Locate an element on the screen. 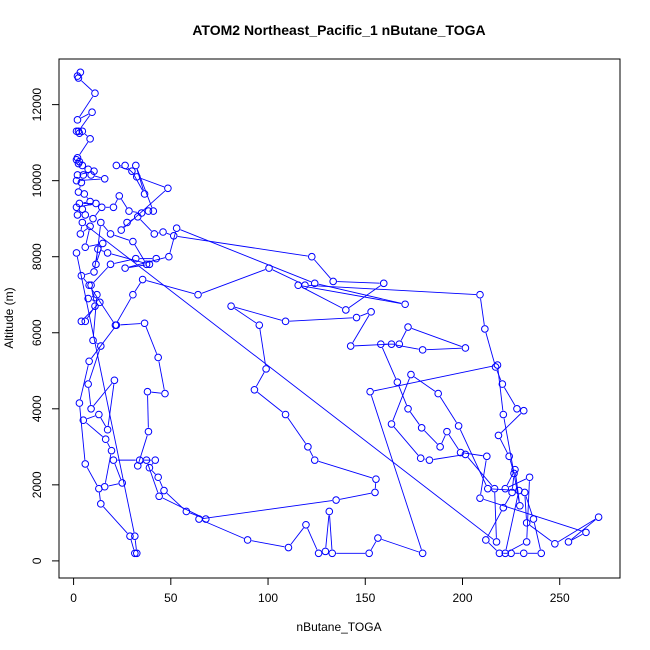 Image resolution: width=650 pixels, height=650 pixels. y-tick-label: 8000 is located at coordinates (37, 256).